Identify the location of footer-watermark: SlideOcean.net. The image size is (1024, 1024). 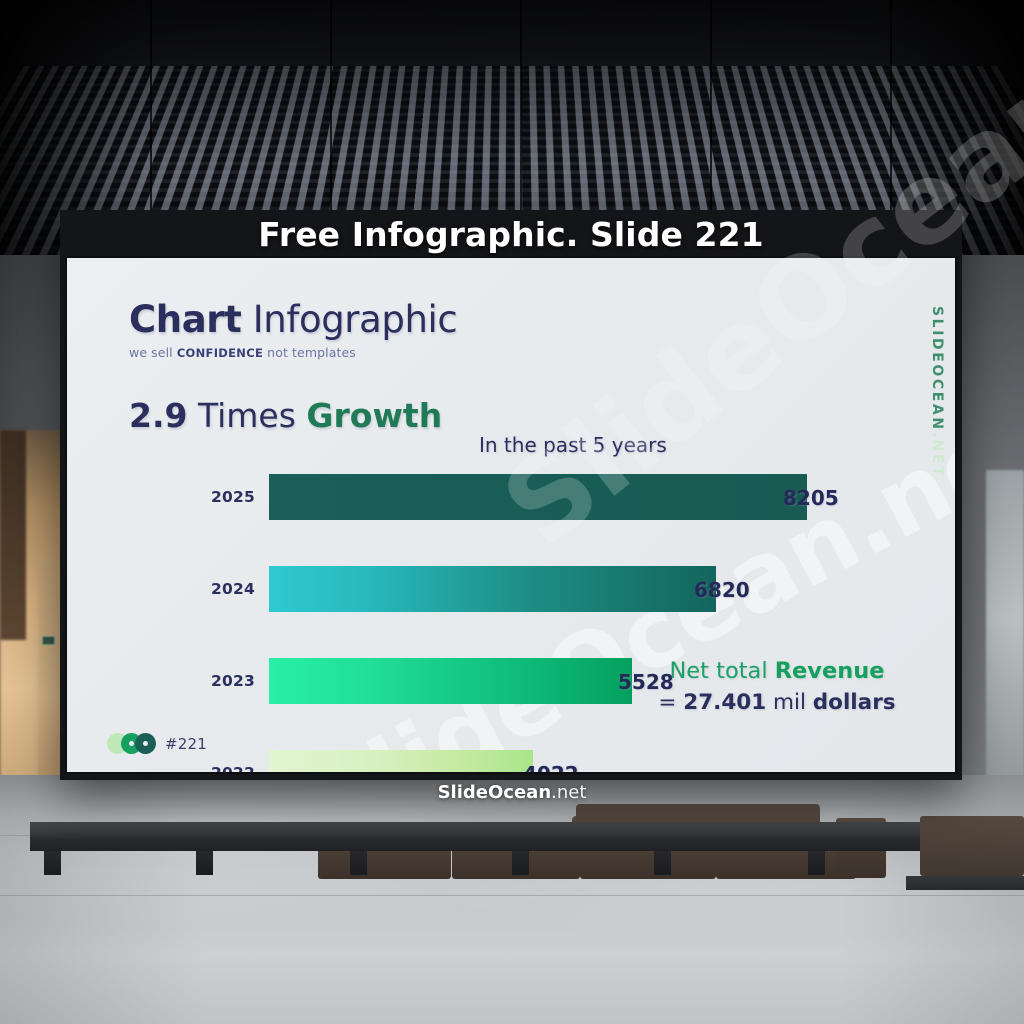
(512, 792).